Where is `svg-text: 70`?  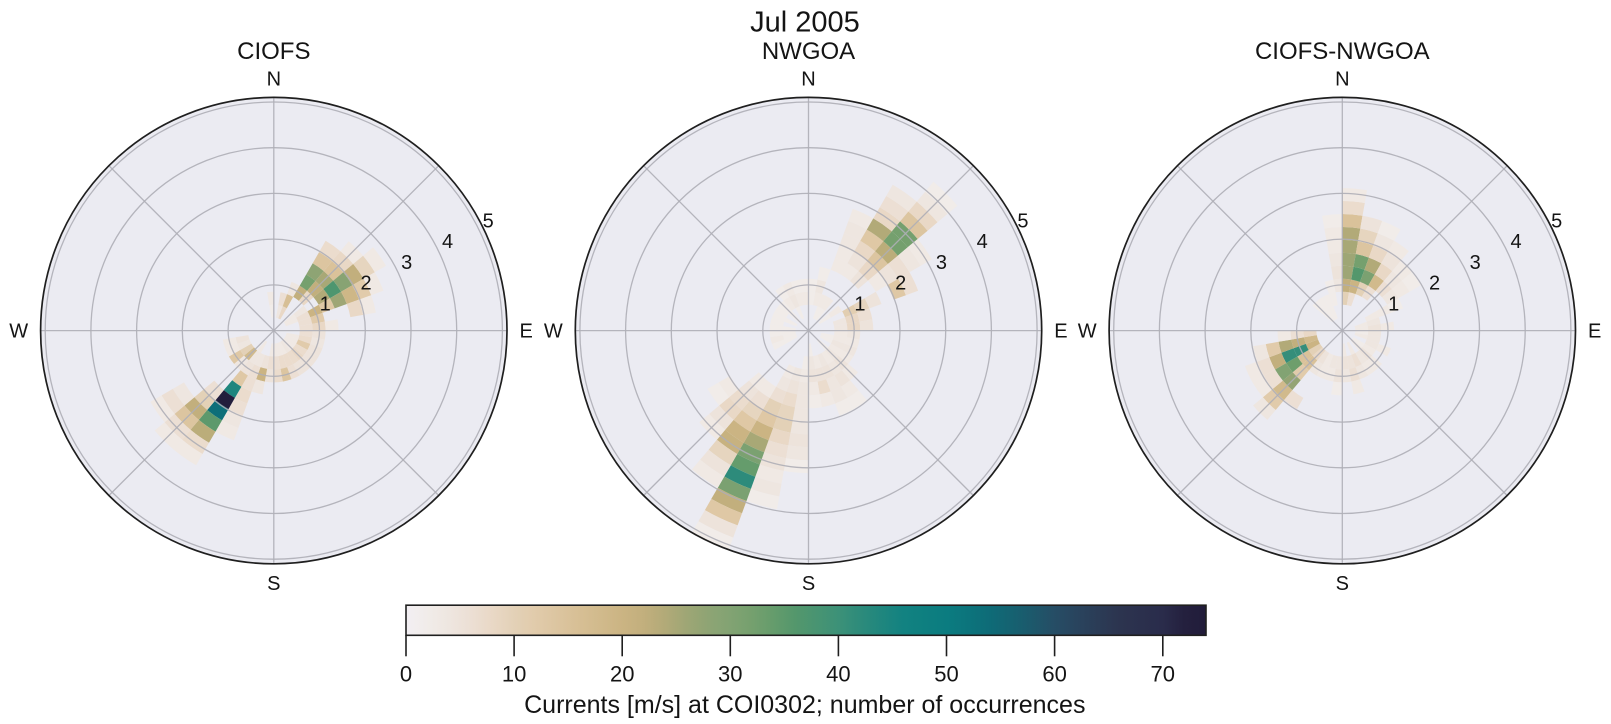
svg-text: 70 is located at coordinates (1163, 674).